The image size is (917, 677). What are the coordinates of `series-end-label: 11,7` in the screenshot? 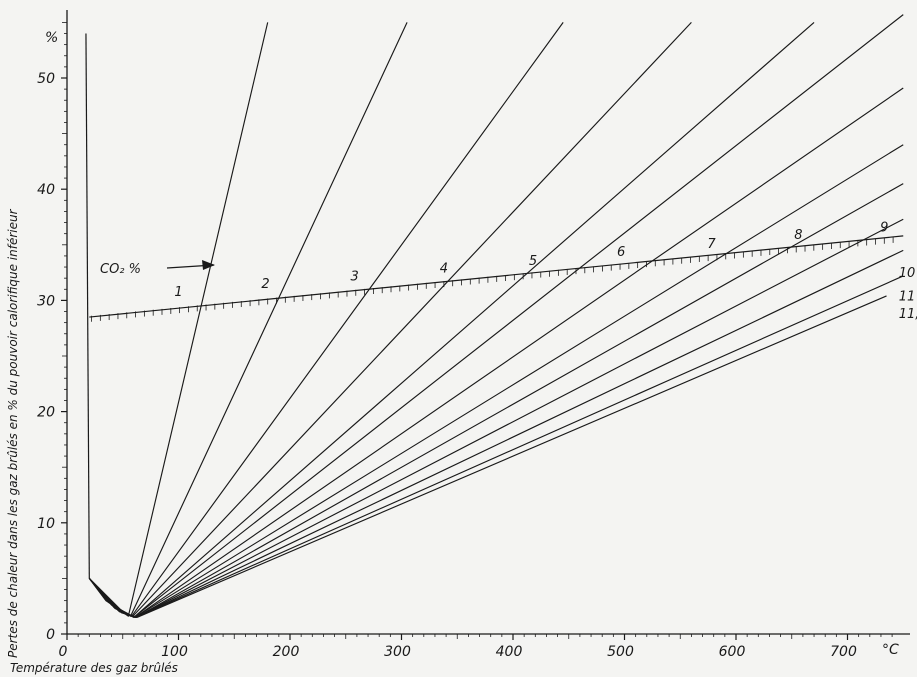 It's located at (908, 314).